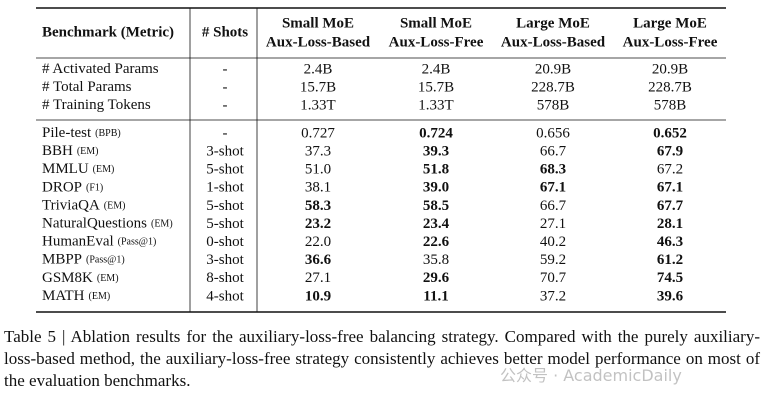  Describe the element at coordinates (96, 105) in the screenshot. I see `benchmark-label: # Training Tokens` at that location.